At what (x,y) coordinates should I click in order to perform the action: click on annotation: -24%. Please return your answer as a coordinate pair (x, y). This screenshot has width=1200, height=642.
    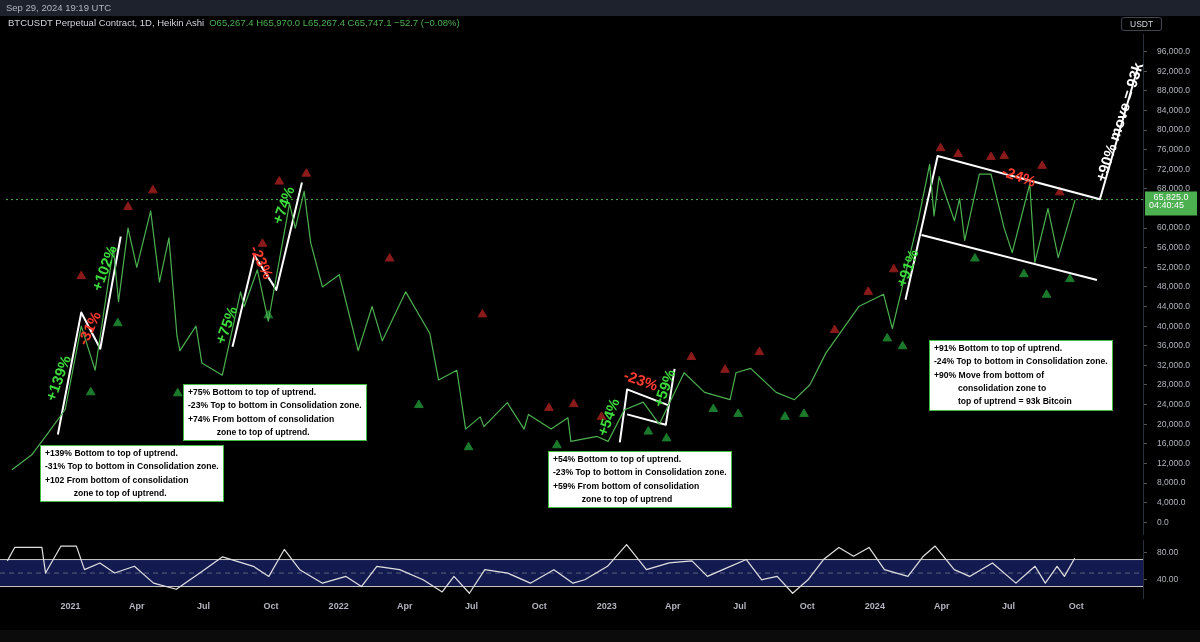
    Looking at the image, I should click on (1019, 176).